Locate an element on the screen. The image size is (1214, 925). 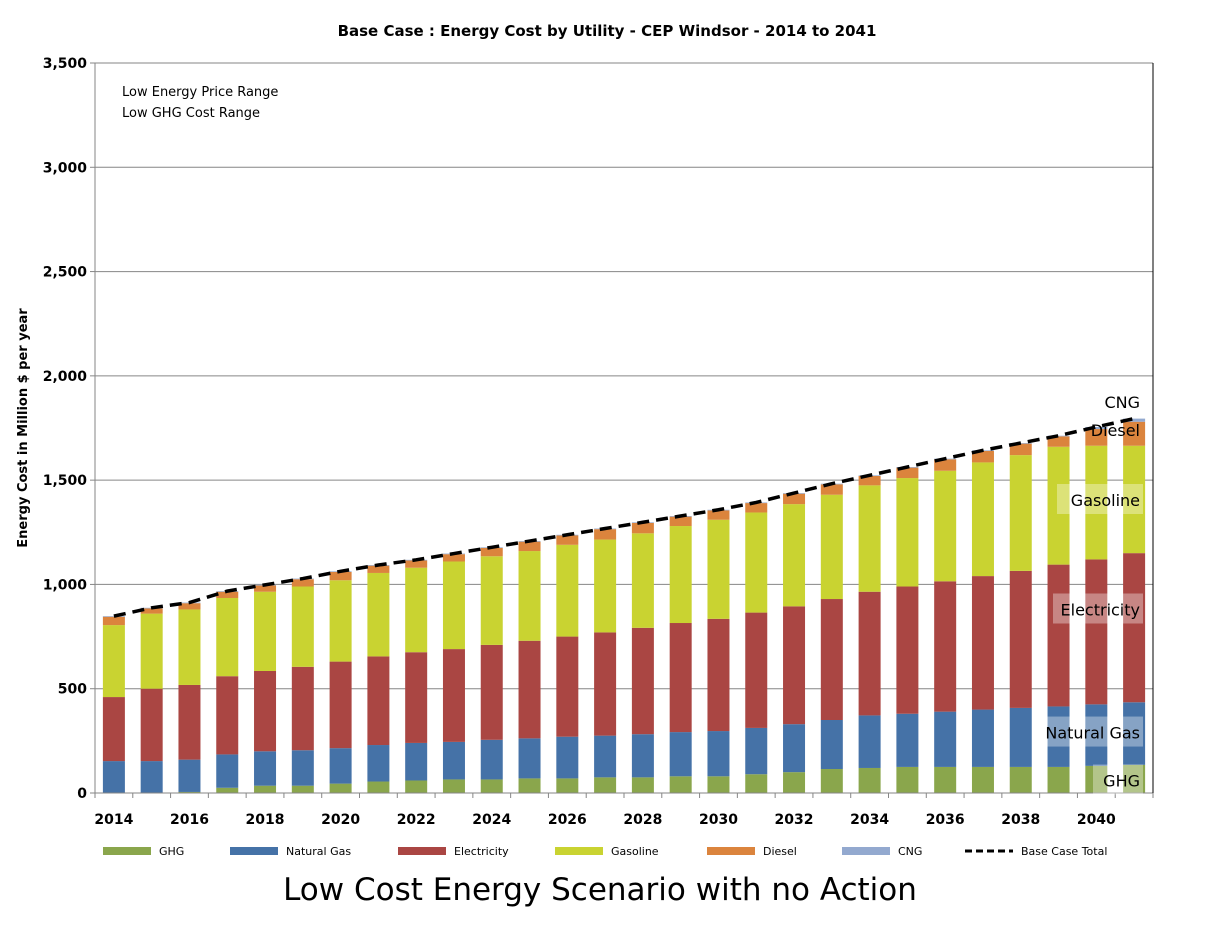
bar-gasoline-2040 is located at coordinates (1096, 502).